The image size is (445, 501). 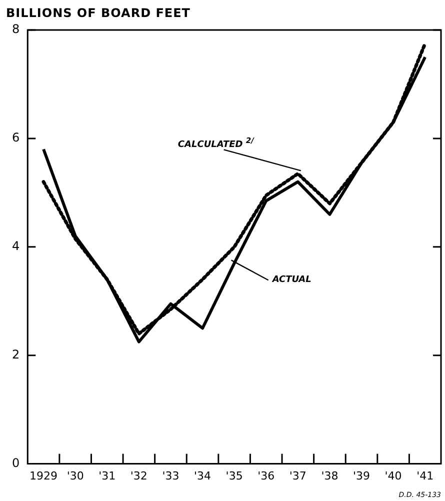 What do you see at coordinates (292, 280) in the screenshot?
I see `annotation: ACTUAL` at bounding box center [292, 280].